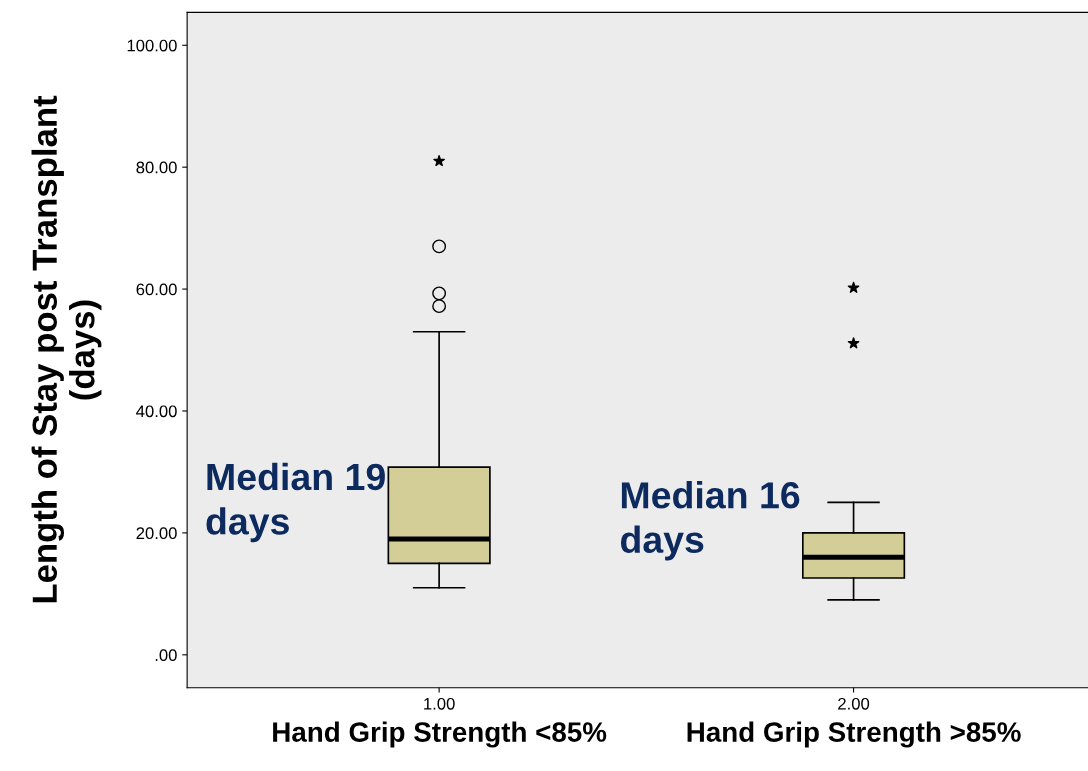 The height and width of the screenshot is (771, 1088). What do you see at coordinates (156, 533) in the screenshot?
I see `y-tick-label: 20.00` at bounding box center [156, 533].